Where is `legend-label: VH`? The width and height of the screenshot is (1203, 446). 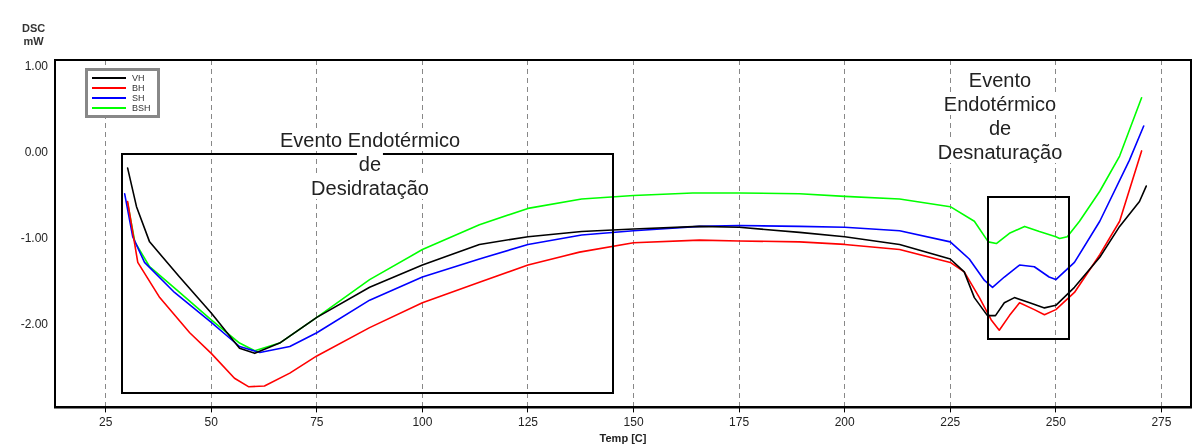 legend-label: VH is located at coordinates (138, 78).